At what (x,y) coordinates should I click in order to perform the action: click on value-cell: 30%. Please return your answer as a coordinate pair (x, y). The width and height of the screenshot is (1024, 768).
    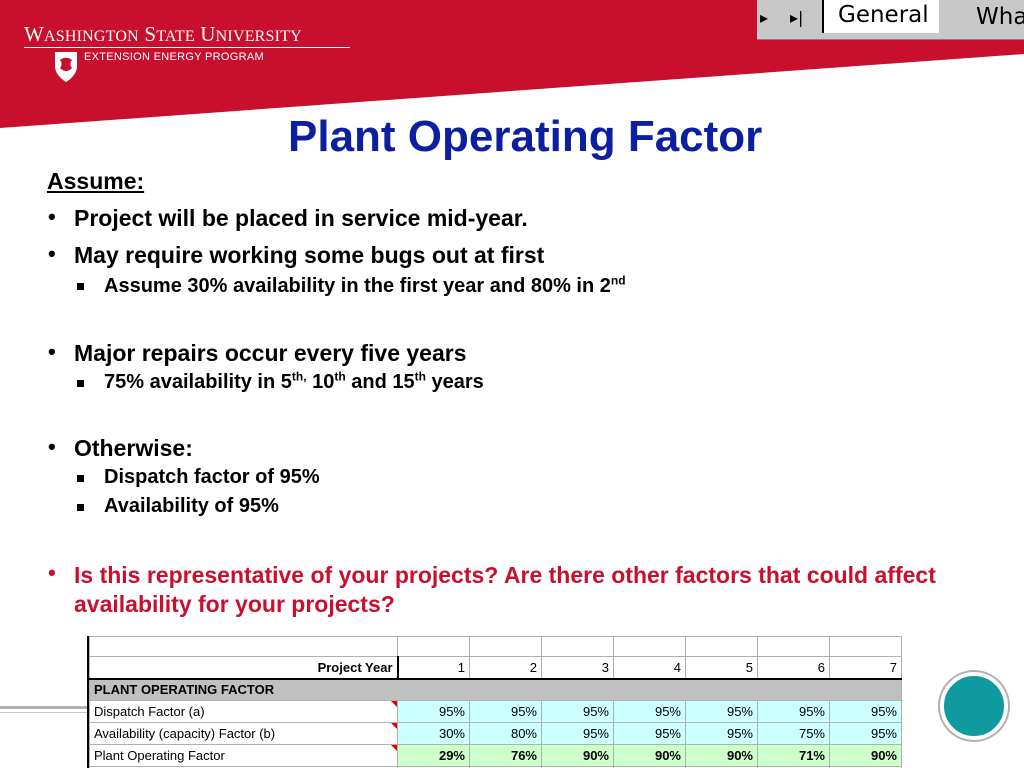
    Looking at the image, I should click on (433, 733).